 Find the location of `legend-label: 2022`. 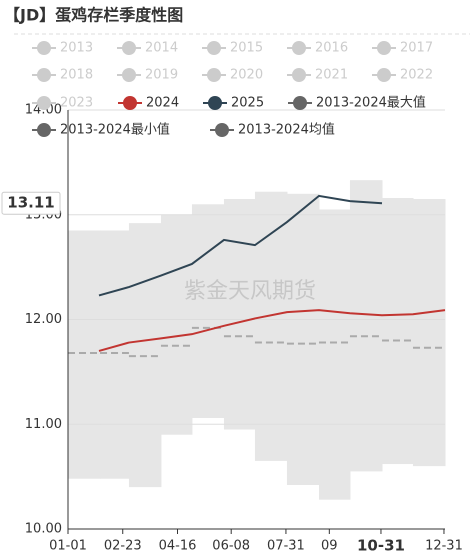

legend-label: 2022 is located at coordinates (416, 75).